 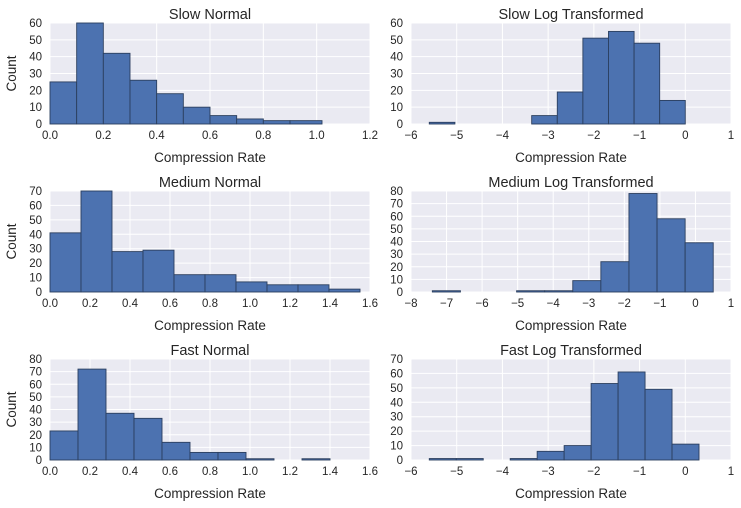 What do you see at coordinates (39, 125) in the screenshot?
I see `slow-normal-y-tick-label: 0` at bounding box center [39, 125].